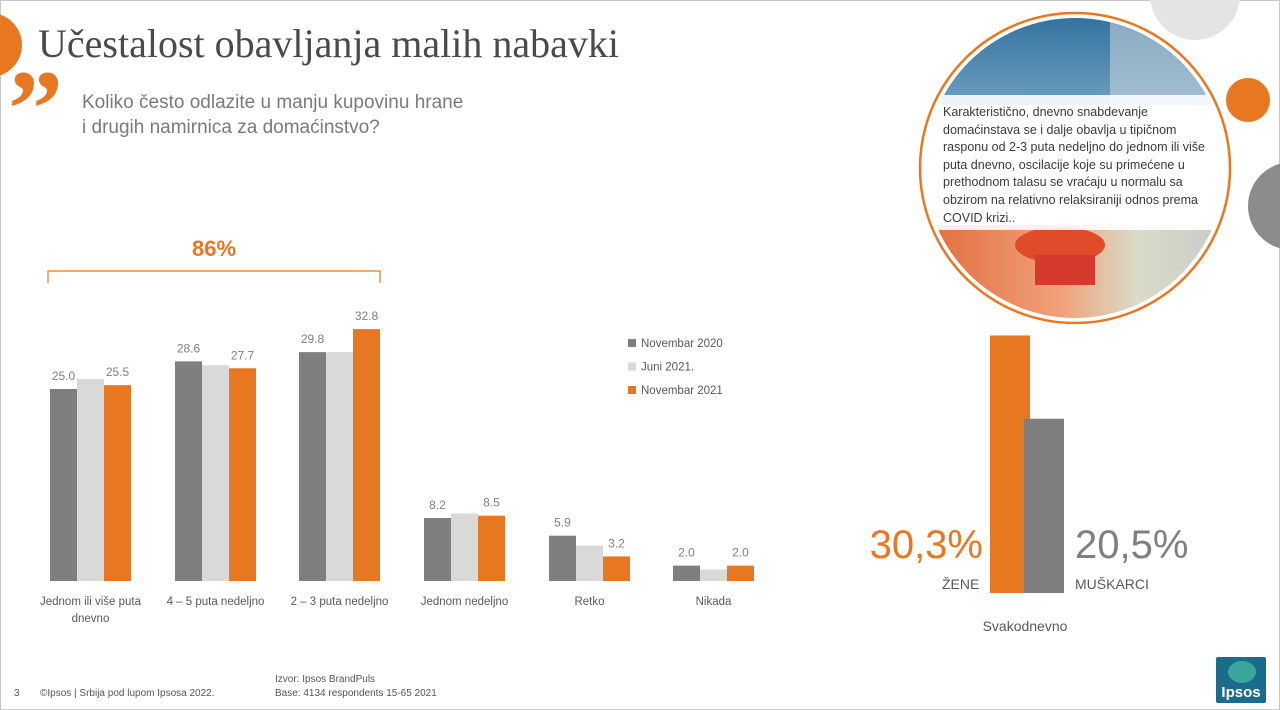 The width and height of the screenshot is (1280, 710). What do you see at coordinates (1195, 20) in the screenshot?
I see `grey-bg-circle` at bounding box center [1195, 20].